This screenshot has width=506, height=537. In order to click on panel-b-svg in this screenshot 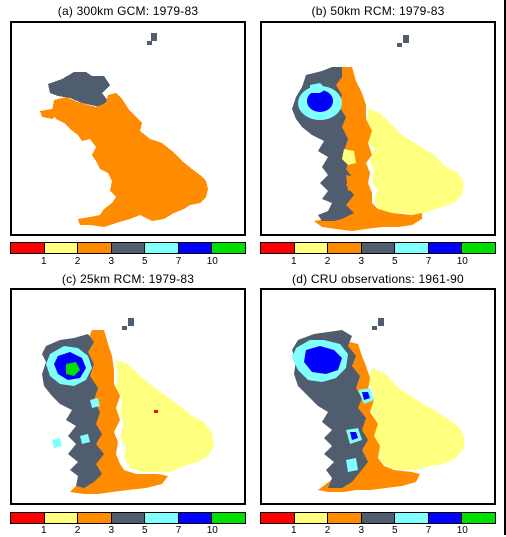, I will do `click(378, 133)`.